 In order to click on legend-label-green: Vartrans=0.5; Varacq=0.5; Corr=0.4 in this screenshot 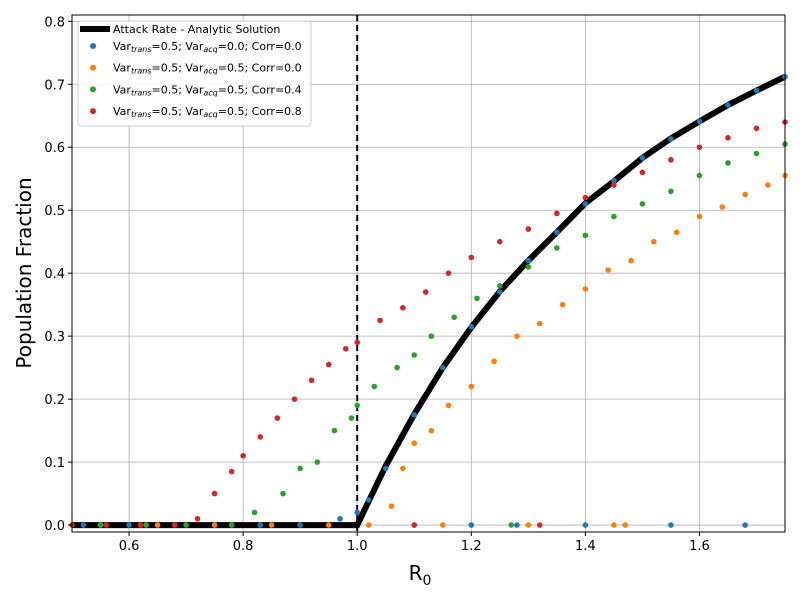, I will do `click(207, 90)`.